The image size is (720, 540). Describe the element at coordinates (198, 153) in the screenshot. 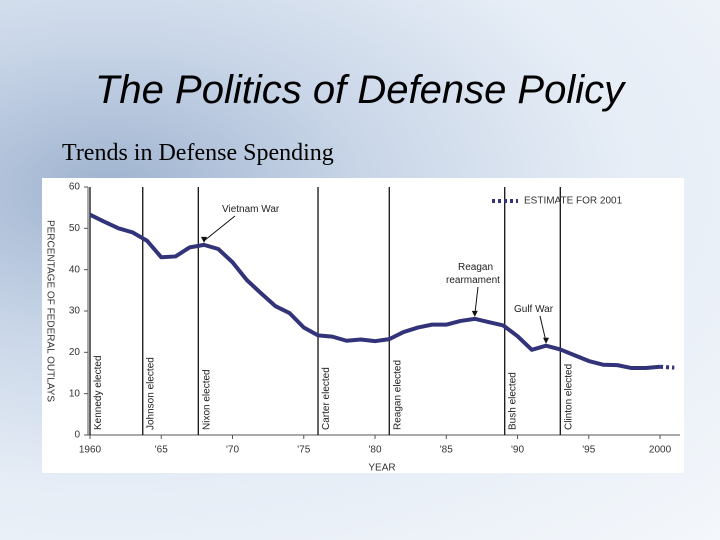

I see `slide-subtitle: Trends in Defense Spending` at that location.